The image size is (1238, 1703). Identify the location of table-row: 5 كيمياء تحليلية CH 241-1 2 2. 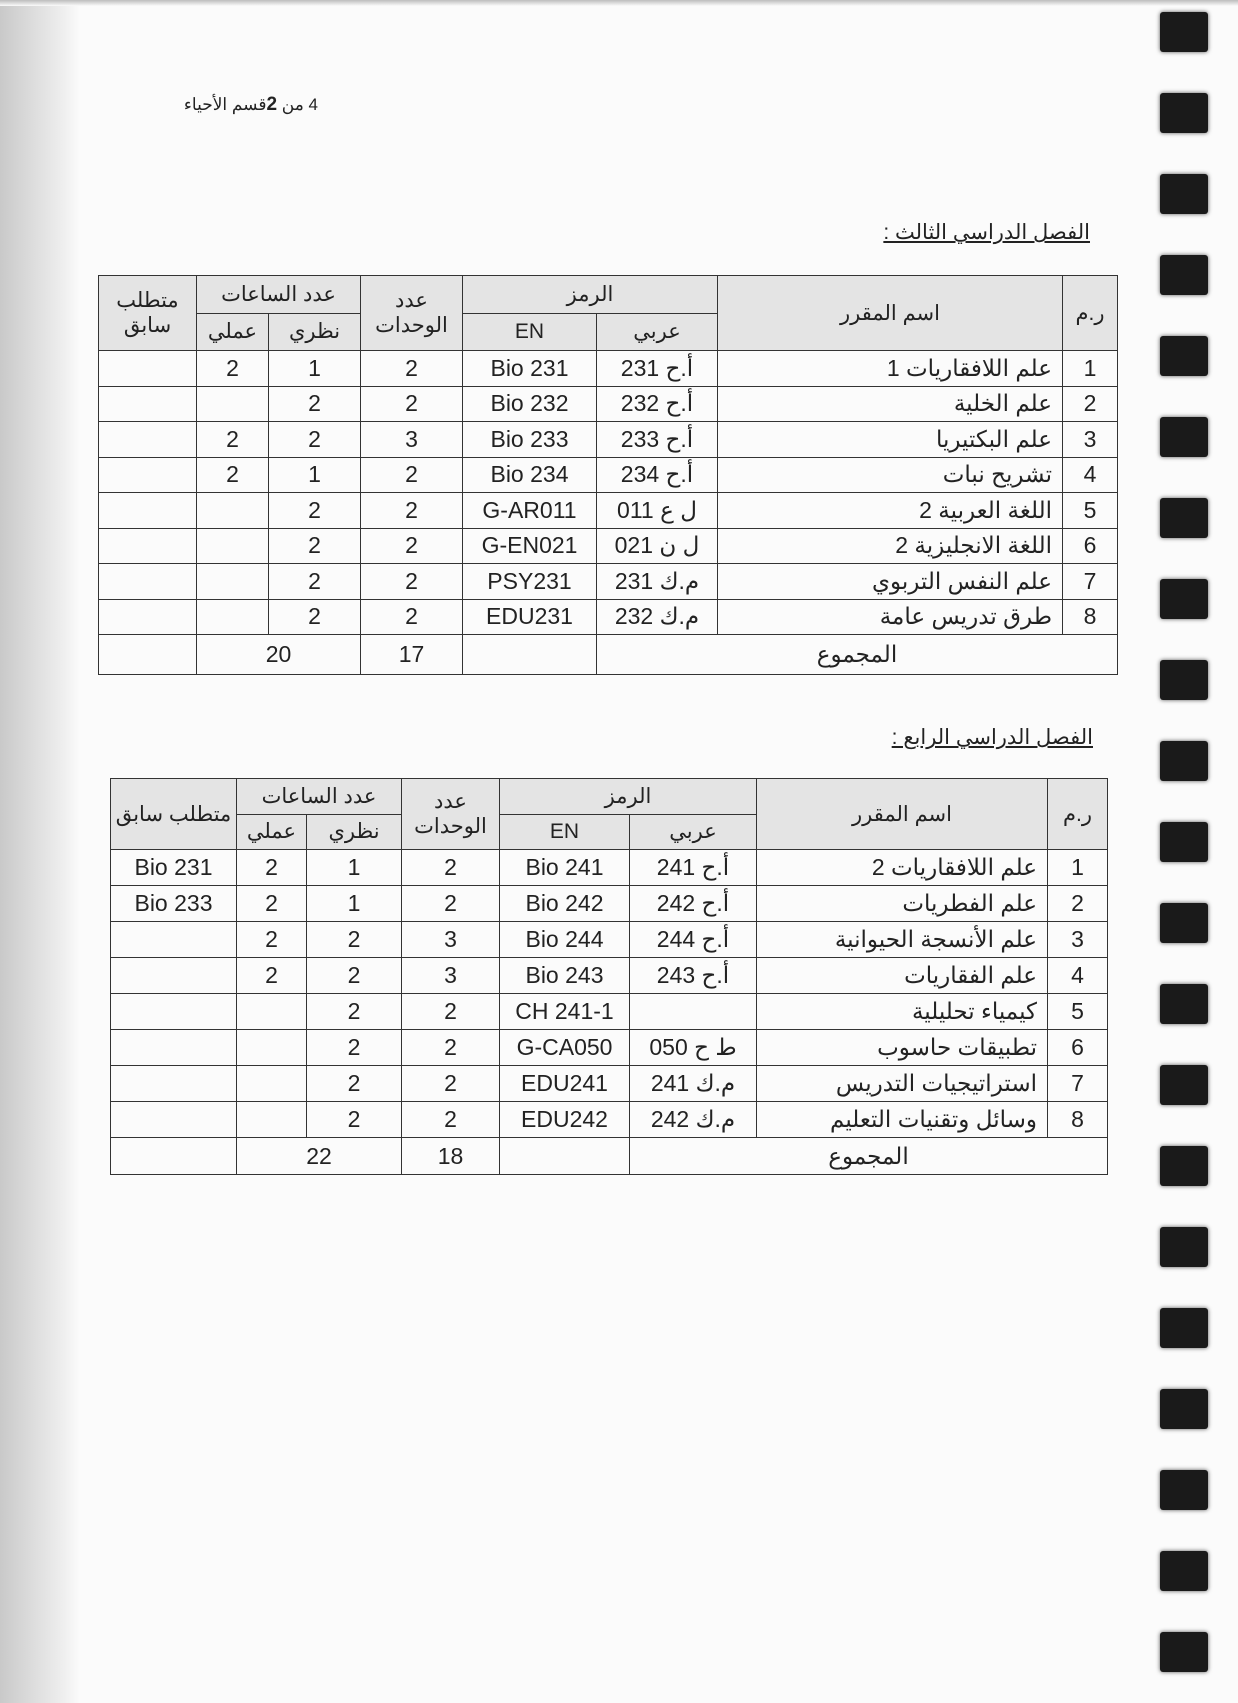
(609, 1011).